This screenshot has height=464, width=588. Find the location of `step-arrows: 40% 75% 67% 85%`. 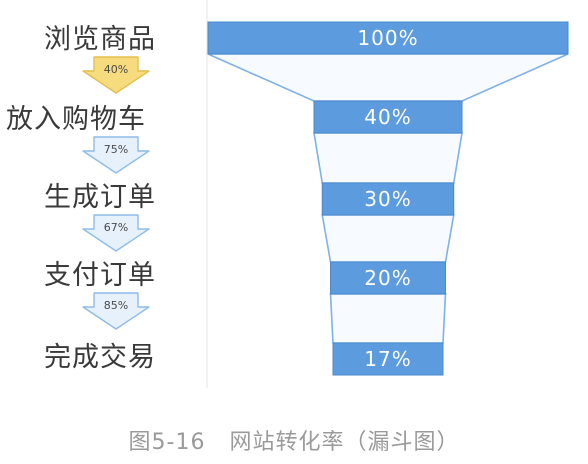

step-arrows: 40% 75% 67% 85% is located at coordinates (116, 193).